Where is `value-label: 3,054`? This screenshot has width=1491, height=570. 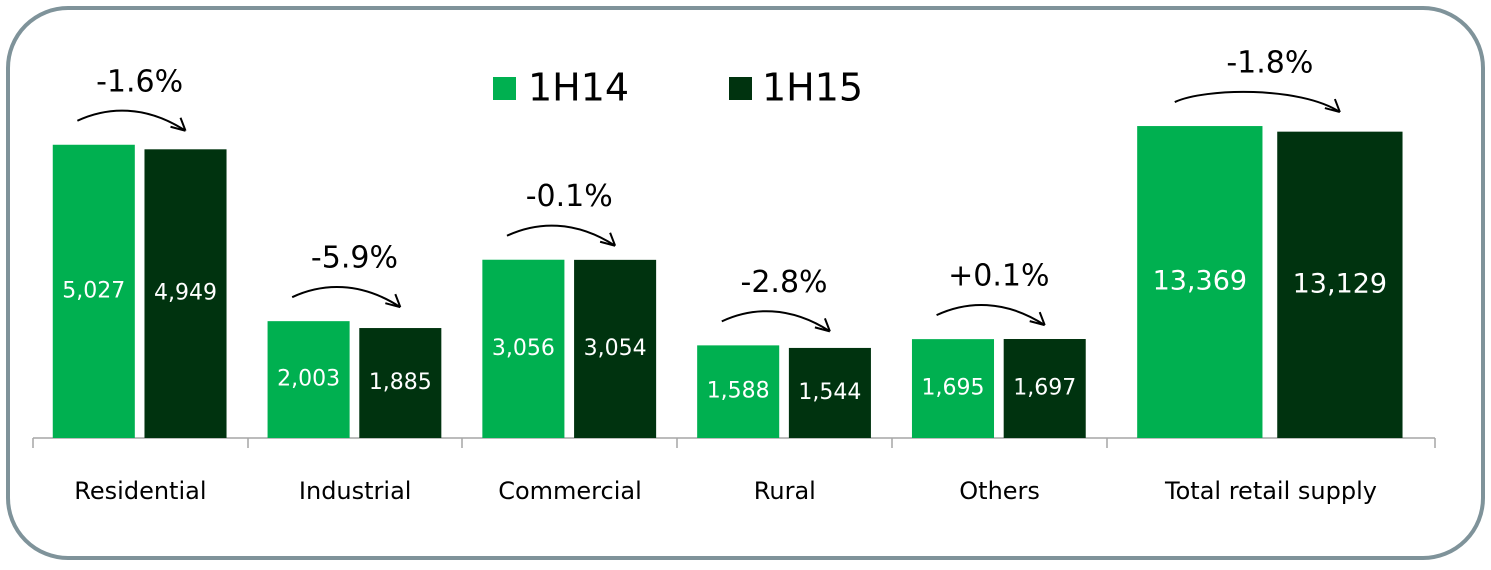
value-label: 3,054 is located at coordinates (615, 348).